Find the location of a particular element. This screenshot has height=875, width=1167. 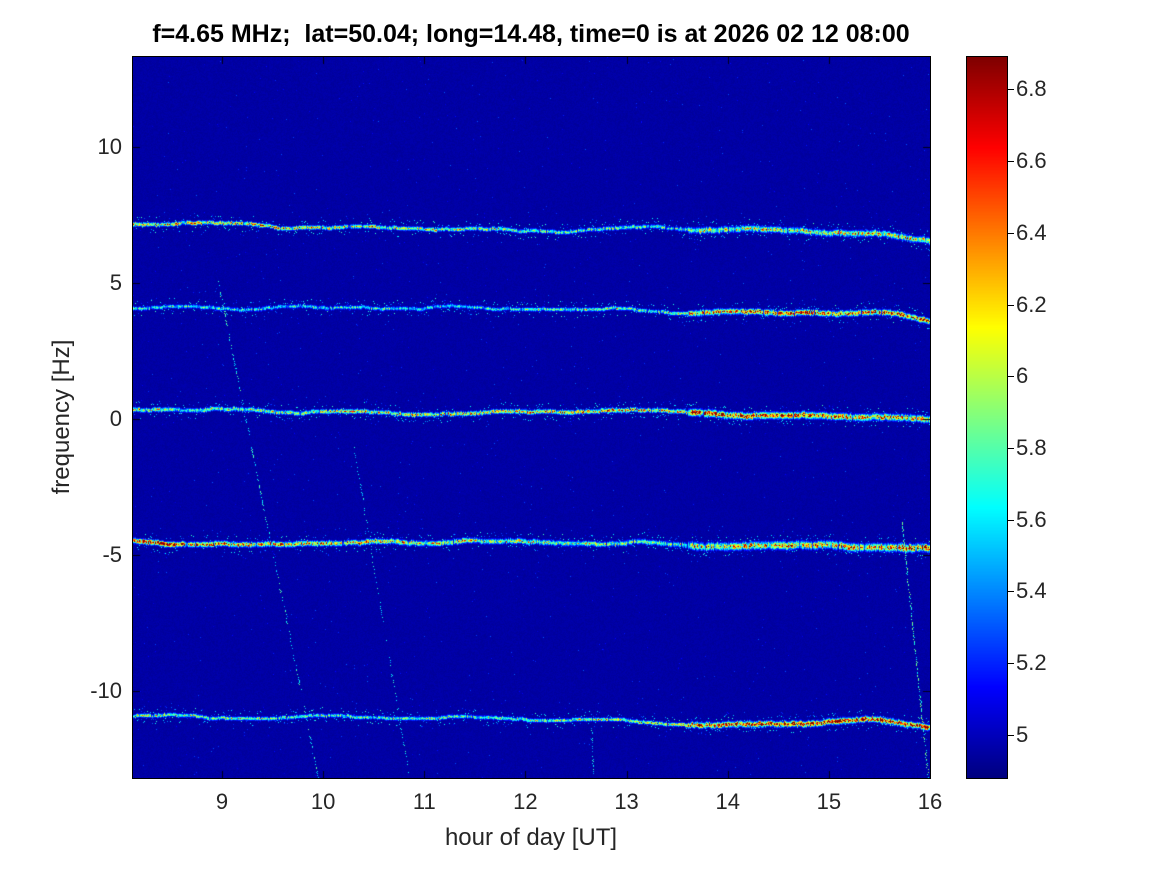

colorbar is located at coordinates (987, 417).